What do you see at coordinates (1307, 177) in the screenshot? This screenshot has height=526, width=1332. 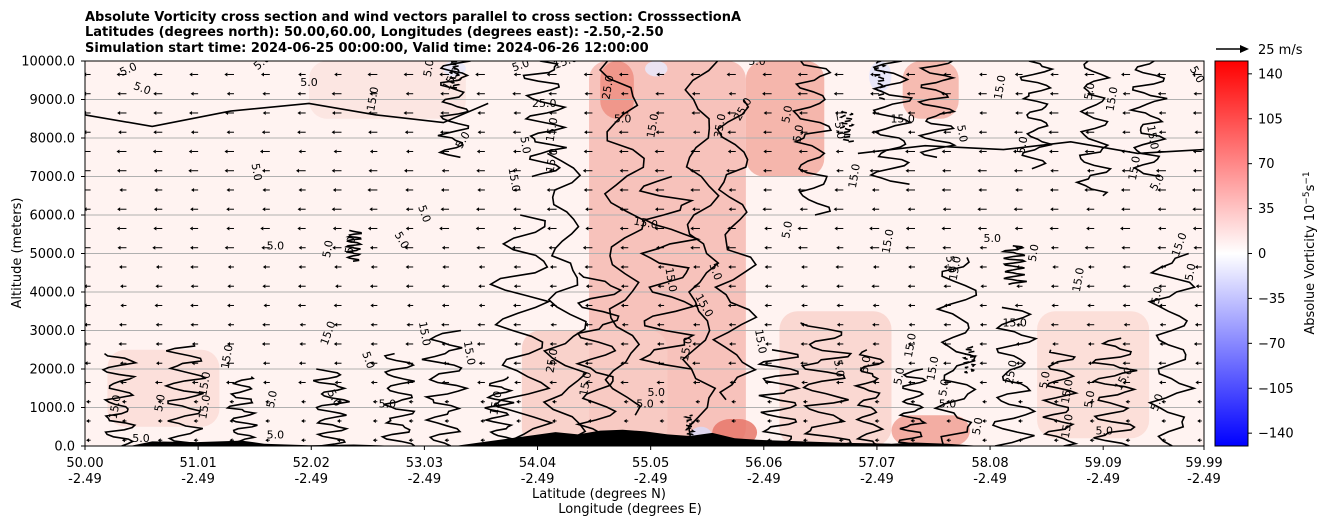 I see `colorbar-label-unit-exp: −1` at bounding box center [1307, 177].